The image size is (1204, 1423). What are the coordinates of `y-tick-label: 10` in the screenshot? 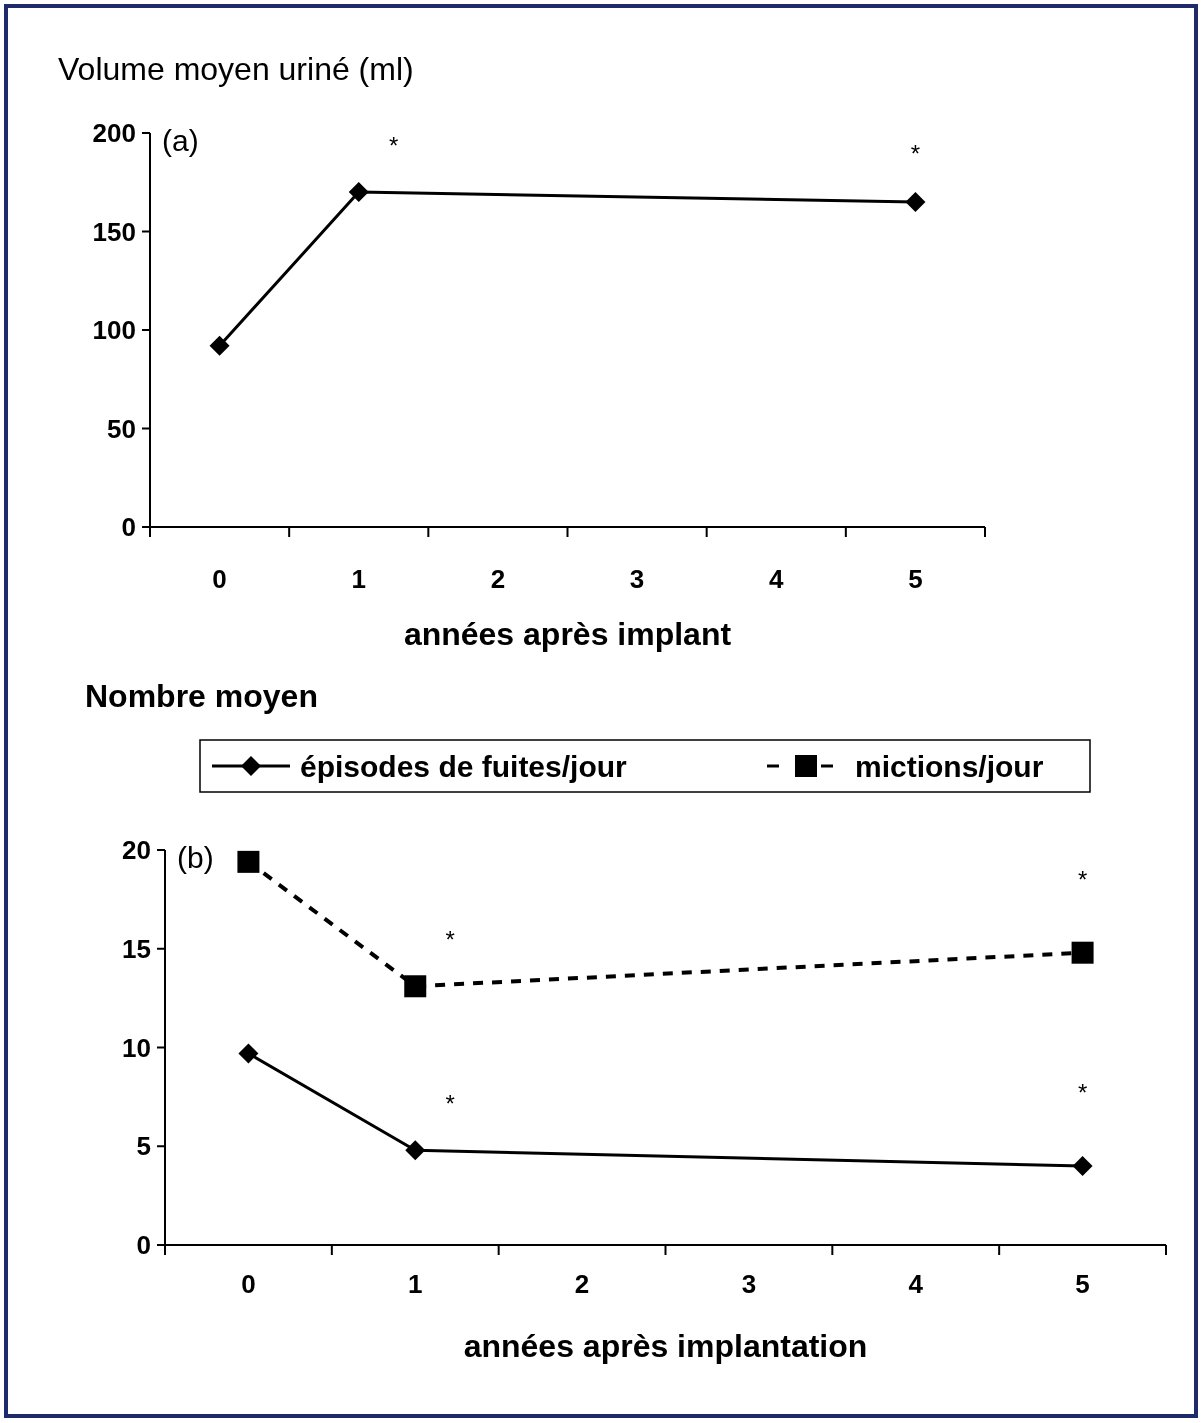 It's located at (136, 1047).